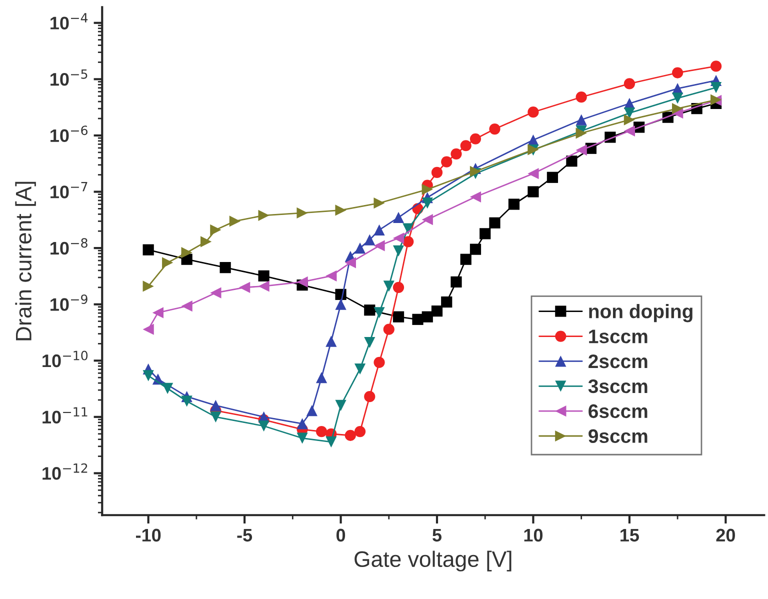  I want to click on x-tick-label: 10, so click(533, 535).